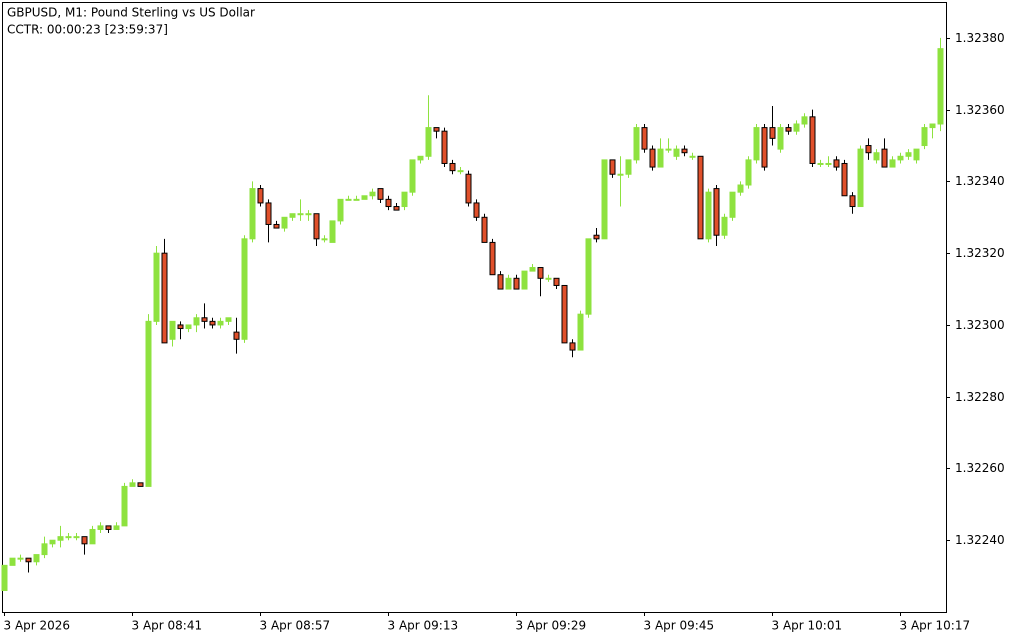 This screenshot has height=644, width=1024. Describe the element at coordinates (167, 626) in the screenshot. I see `x-tick-label: 3 Apr 08:41` at that location.